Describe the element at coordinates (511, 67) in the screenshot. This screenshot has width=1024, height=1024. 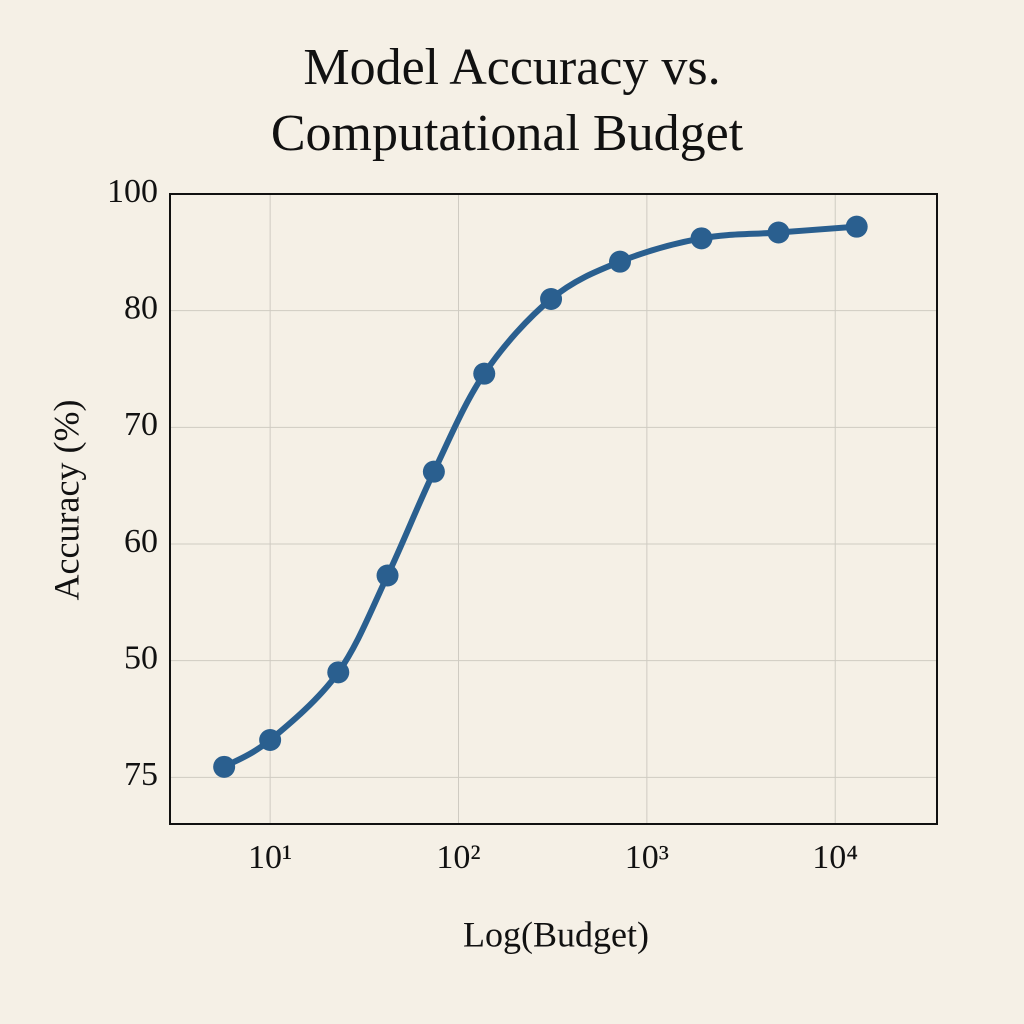
I see `chart-title: Model Accuracy vs.` at that location.